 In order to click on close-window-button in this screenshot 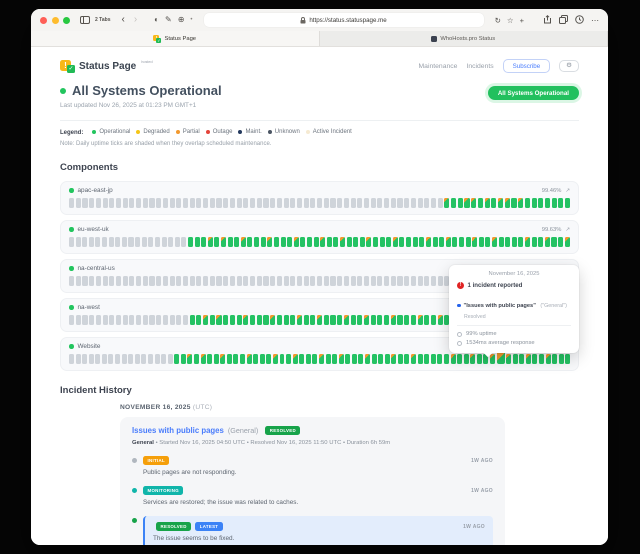, I will do `click(43, 20)`.